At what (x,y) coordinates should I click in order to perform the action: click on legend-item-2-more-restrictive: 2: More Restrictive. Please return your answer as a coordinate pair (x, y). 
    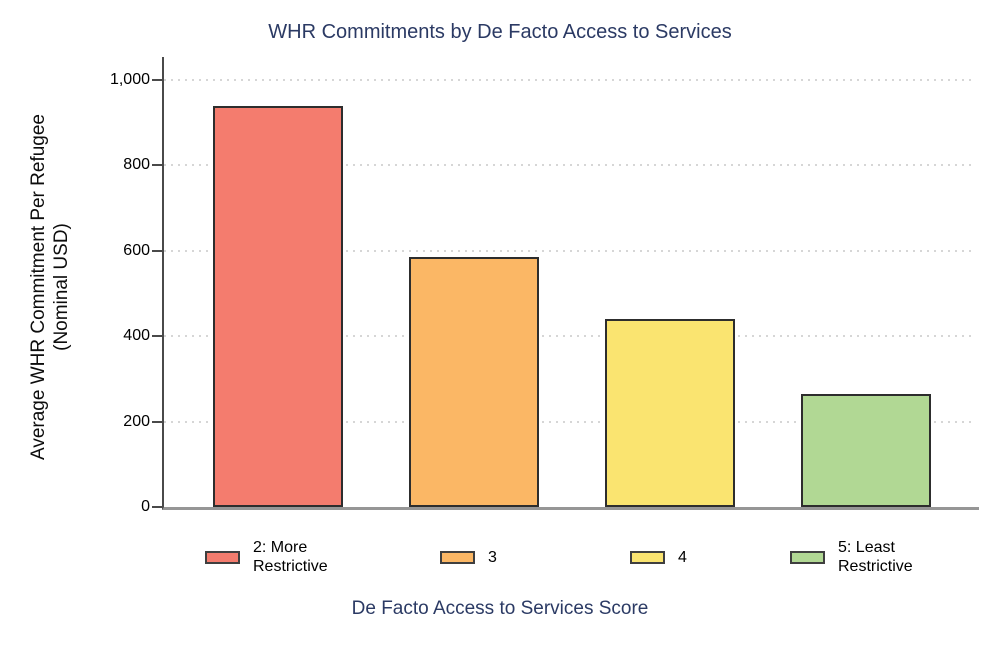
    Looking at the image, I should click on (282, 557).